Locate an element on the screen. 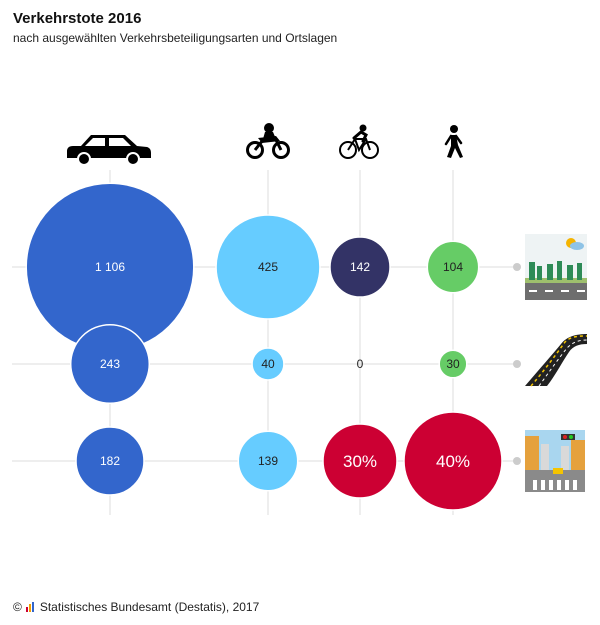 The width and height of the screenshot is (600, 625). row-marker-autobahn is located at coordinates (517, 364).